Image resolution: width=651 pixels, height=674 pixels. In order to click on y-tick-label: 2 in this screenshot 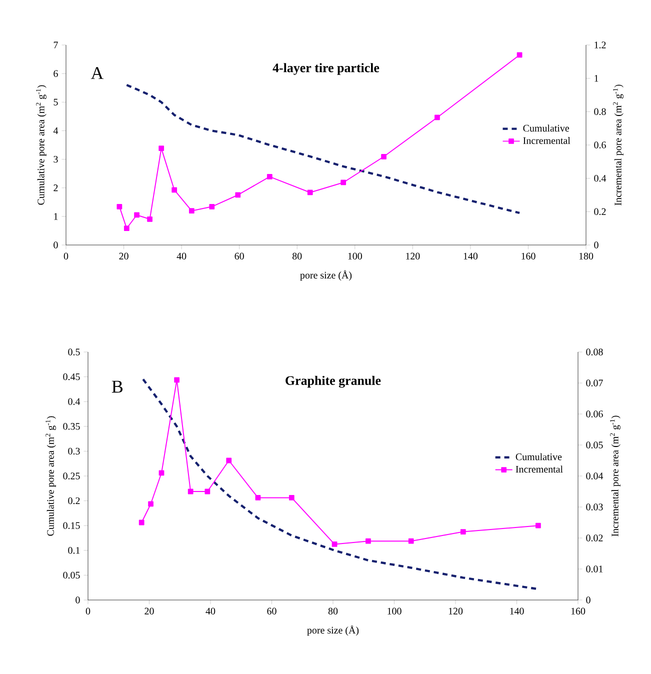, I will do `click(56, 188)`.